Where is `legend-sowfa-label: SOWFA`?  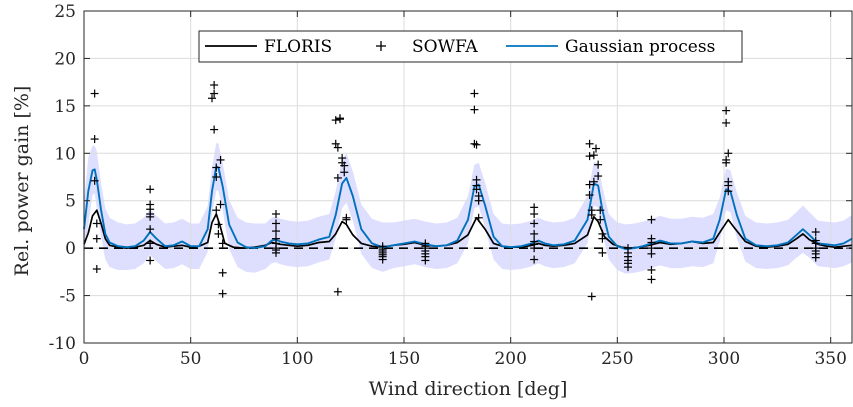
legend-sowfa-label: SOWFA is located at coordinates (445, 47).